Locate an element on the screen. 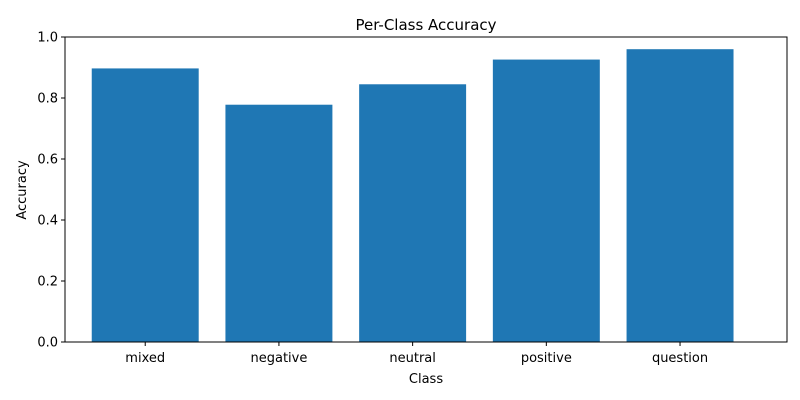  x-tick-label: negative is located at coordinates (278, 358).